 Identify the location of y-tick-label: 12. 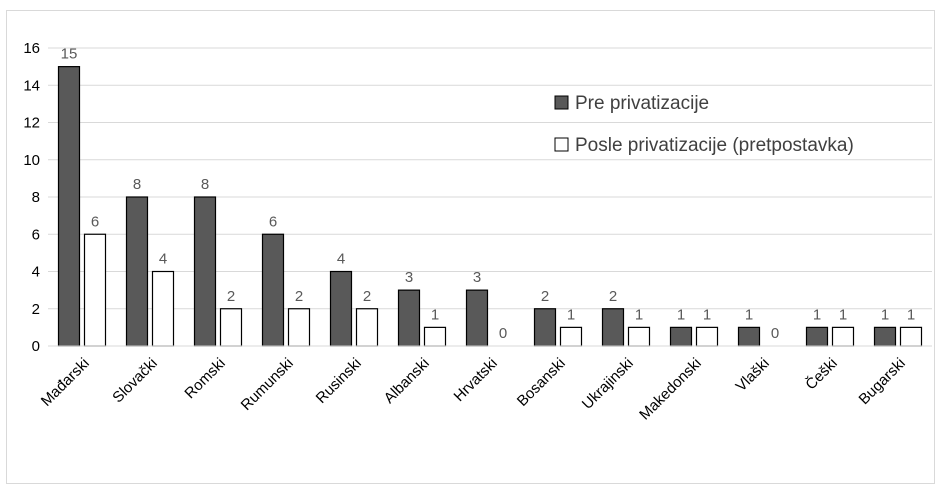
(31, 123).